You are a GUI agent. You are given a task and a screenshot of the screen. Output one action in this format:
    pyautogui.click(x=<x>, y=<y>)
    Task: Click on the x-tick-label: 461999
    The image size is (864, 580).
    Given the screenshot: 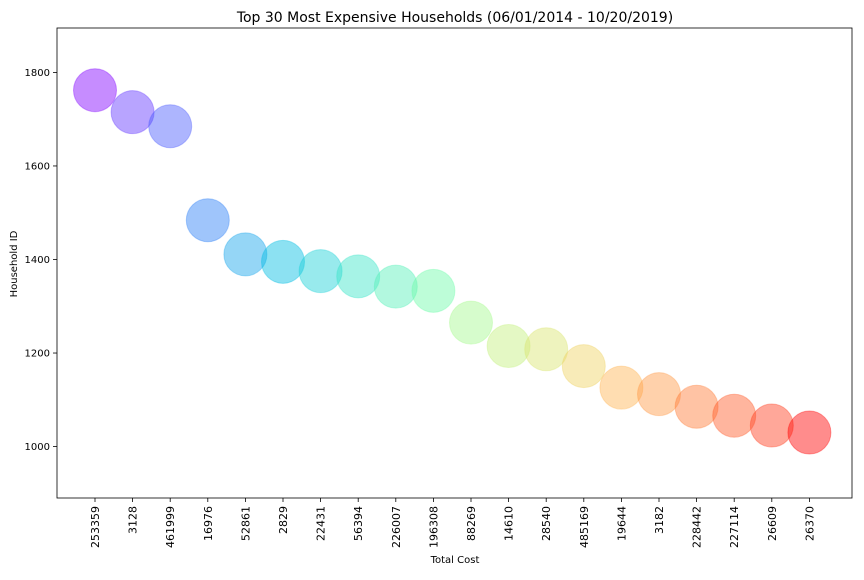 What is the action you would take?
    pyautogui.click(x=170, y=527)
    